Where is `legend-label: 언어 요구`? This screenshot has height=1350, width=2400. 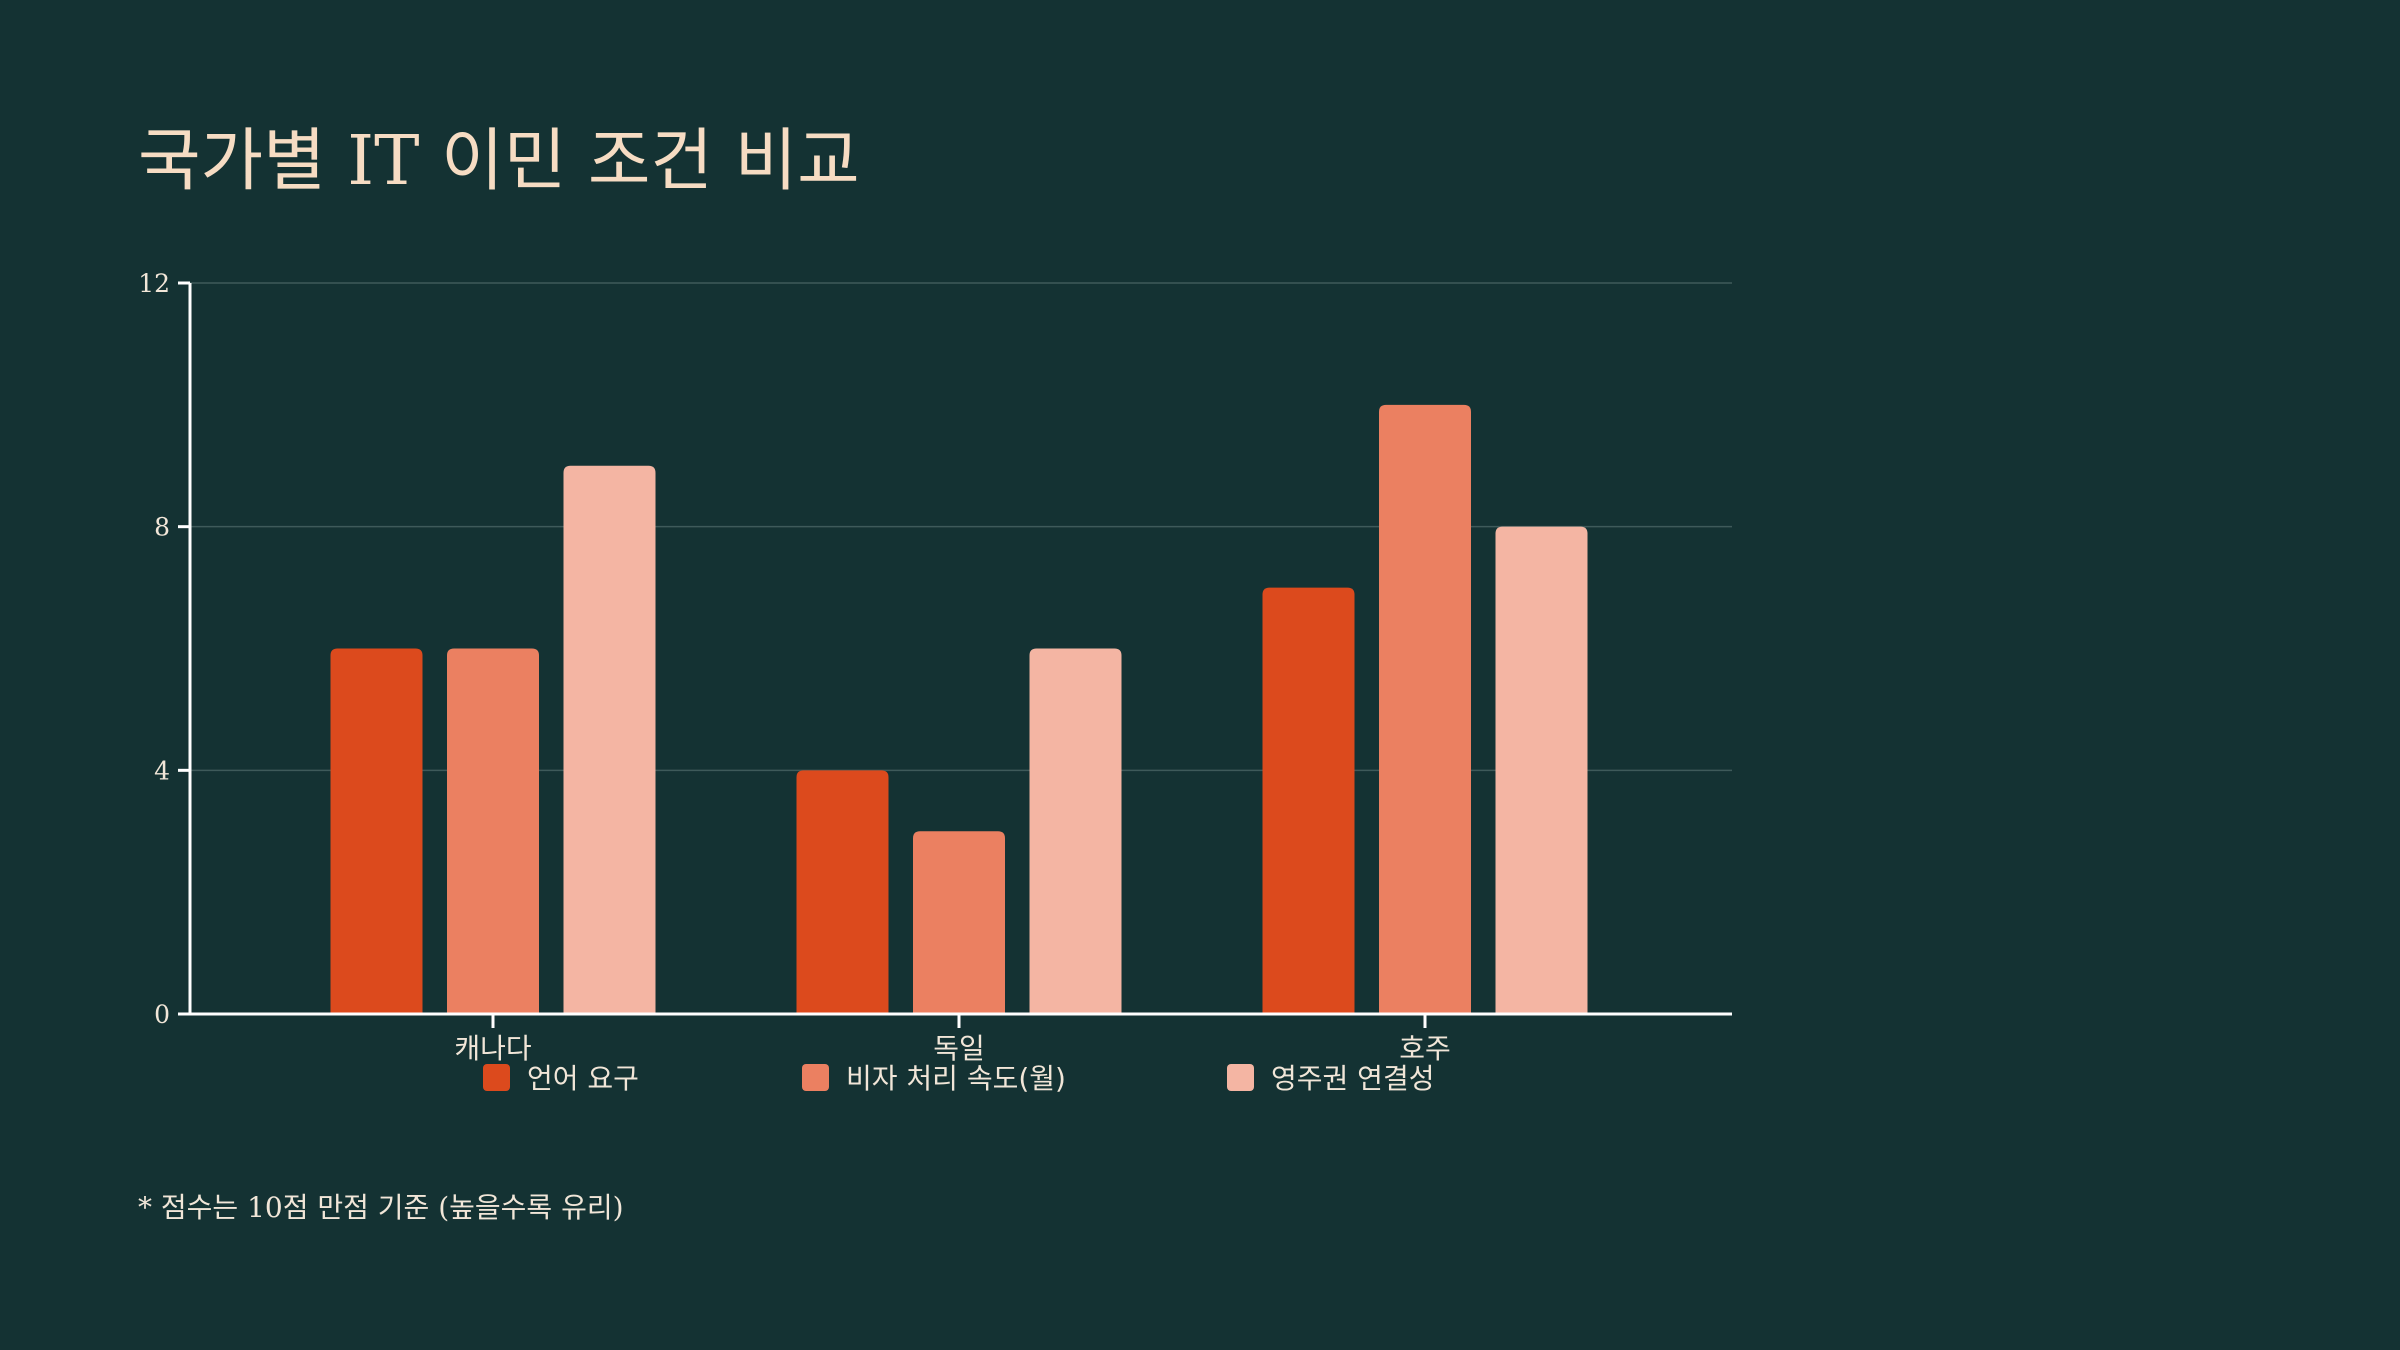
legend-label: 언어 요구 is located at coordinates (583, 1078).